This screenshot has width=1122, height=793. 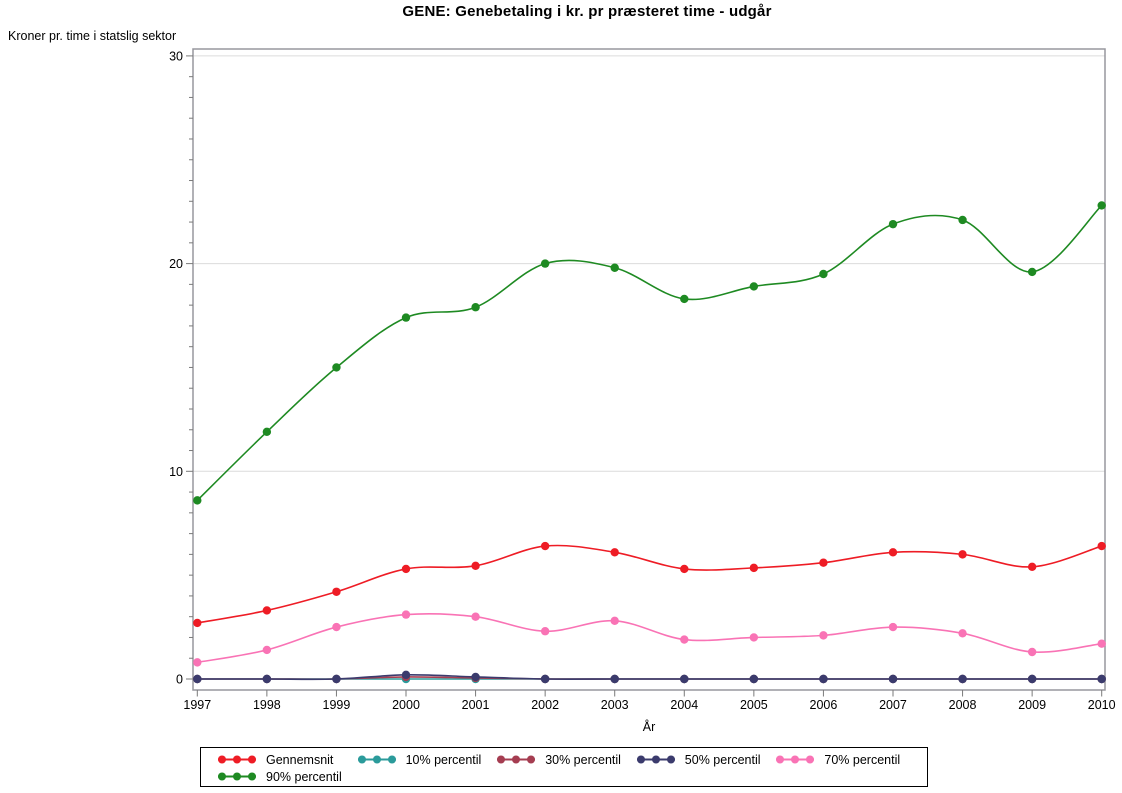 I want to click on data-point-50-percentil-2000, so click(x=406, y=675).